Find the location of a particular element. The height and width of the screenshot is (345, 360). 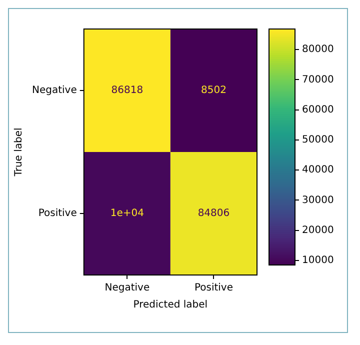

data-label: 86818 is located at coordinates (127, 90).